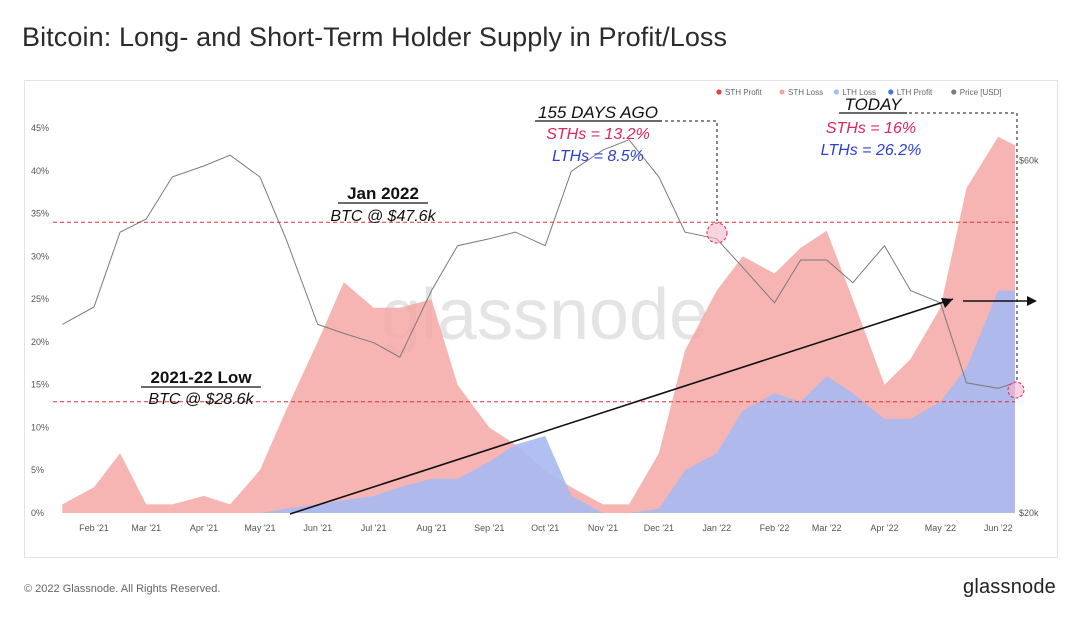  Describe the element at coordinates (603, 528) in the screenshot. I see `x-tick-label: Nov '21` at that location.